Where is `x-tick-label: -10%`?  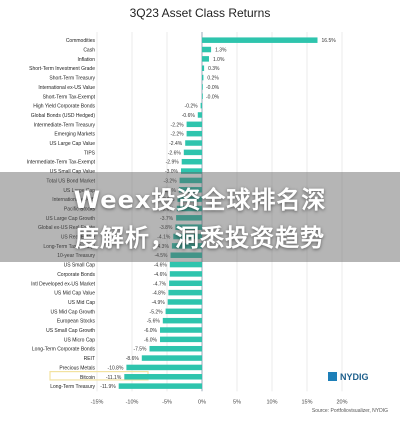 x-tick-label: -10% is located at coordinates (132, 402).